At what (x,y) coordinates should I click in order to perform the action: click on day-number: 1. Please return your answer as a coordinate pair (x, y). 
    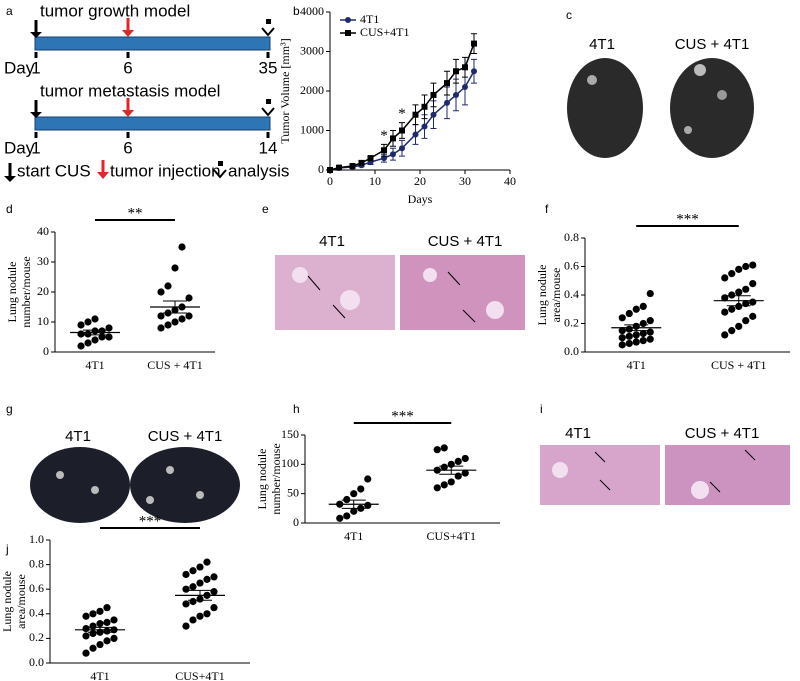
    Looking at the image, I should click on (35, 147).